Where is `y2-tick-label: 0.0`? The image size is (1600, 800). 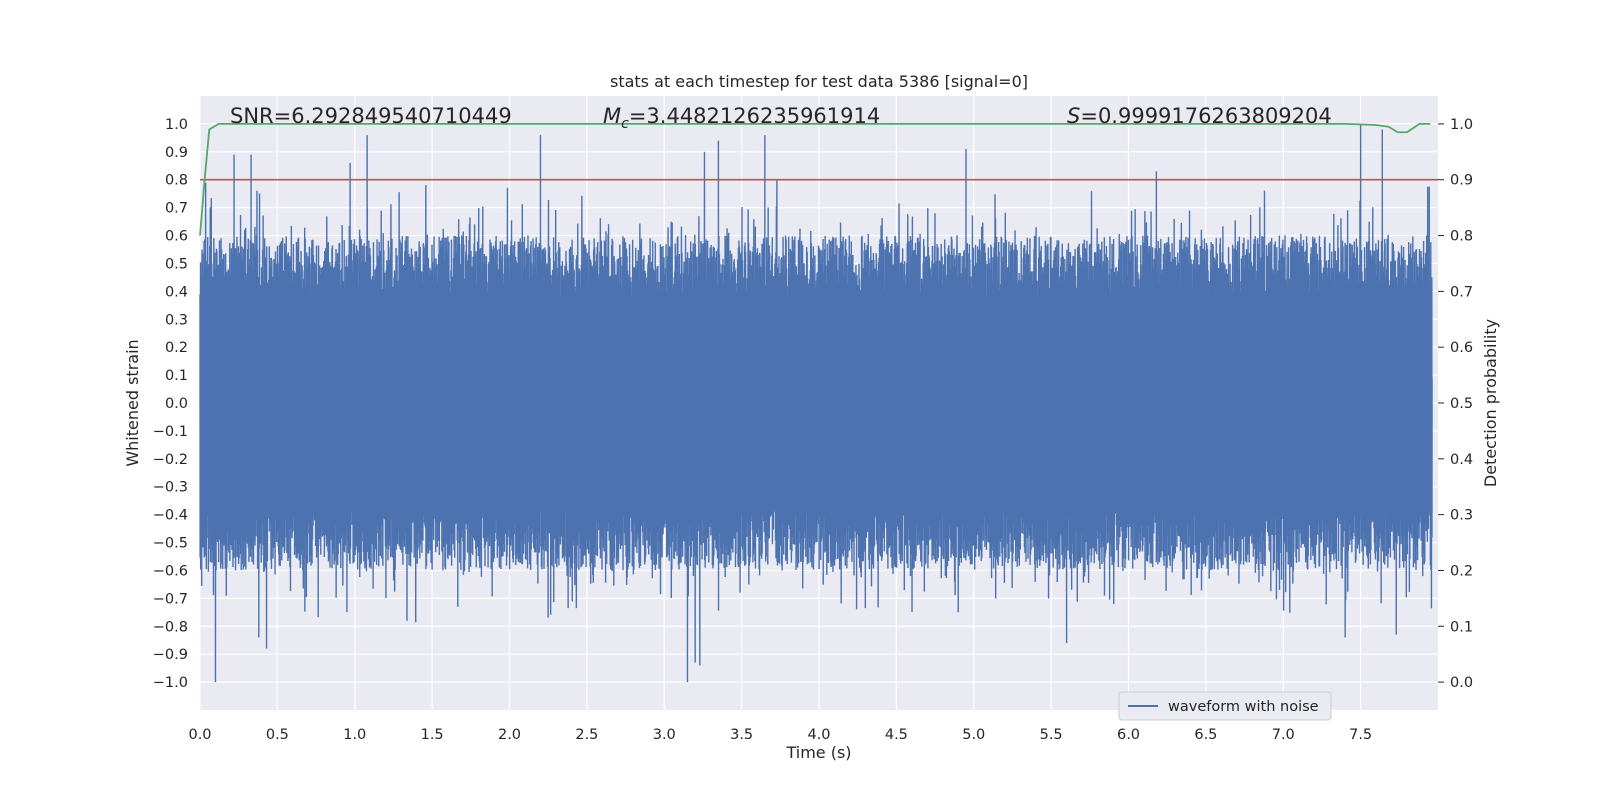 y2-tick-label: 0.0 is located at coordinates (1461, 683).